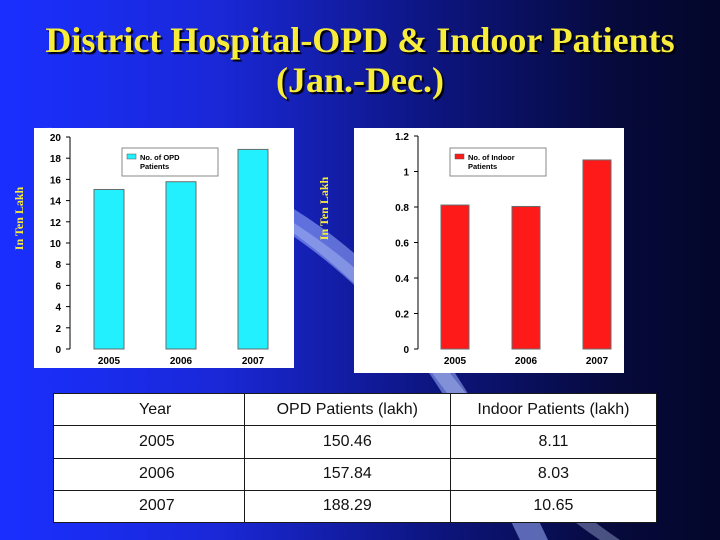  I want to click on opd-y-tick-label: 20, so click(56, 138).